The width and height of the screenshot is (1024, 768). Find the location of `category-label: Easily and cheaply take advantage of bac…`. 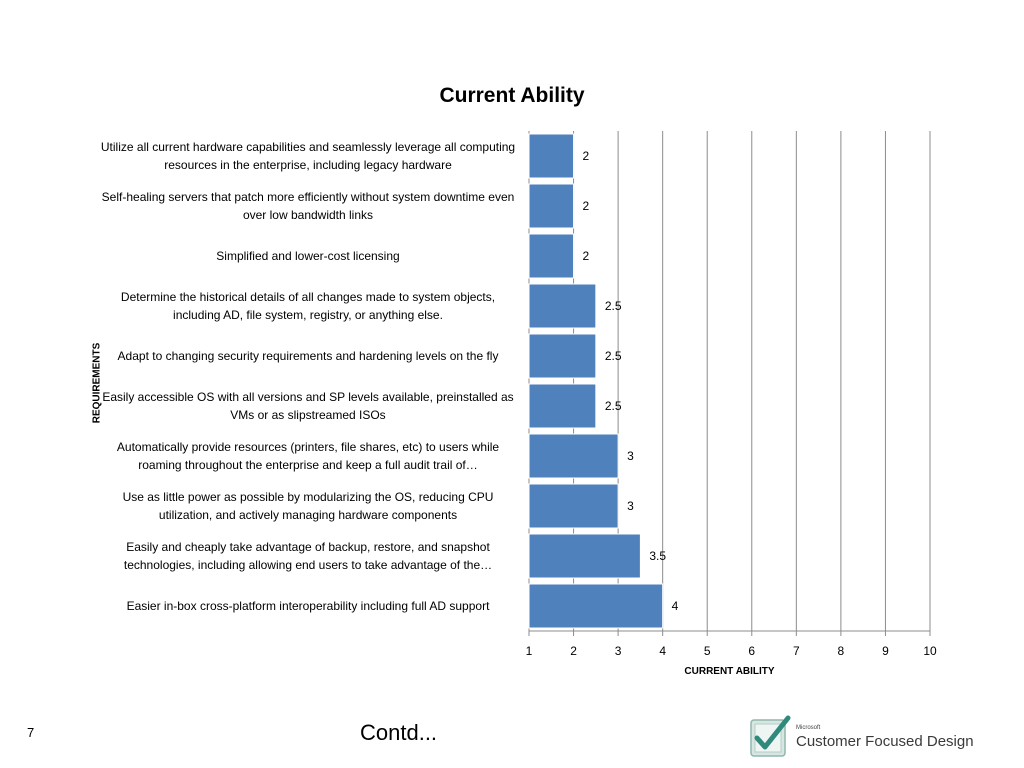

category-label: Easily and cheaply take advantage of bac… is located at coordinates (312, 556).